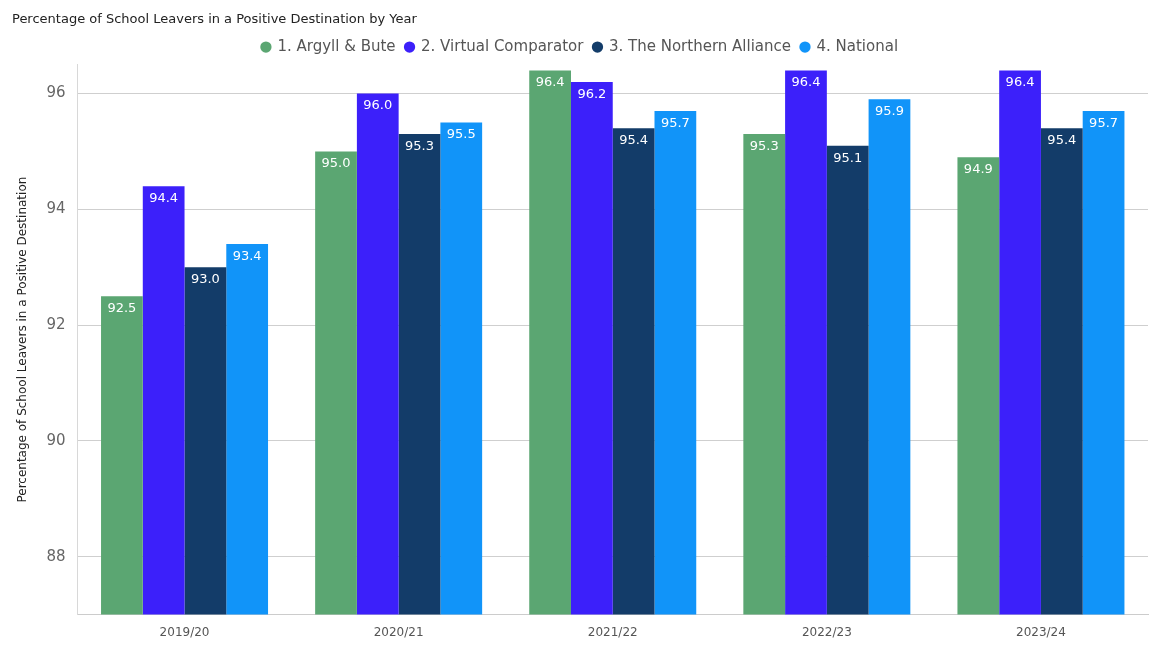  I want to click on data-label: 95.0, so click(336, 163).